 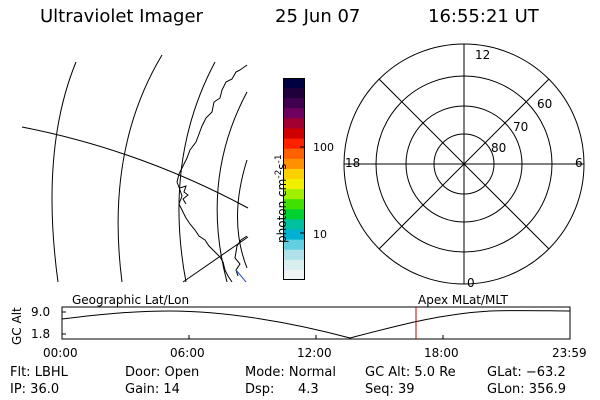 What do you see at coordinates (184, 195) in the screenshot?
I see `coastline-detail` at bounding box center [184, 195].